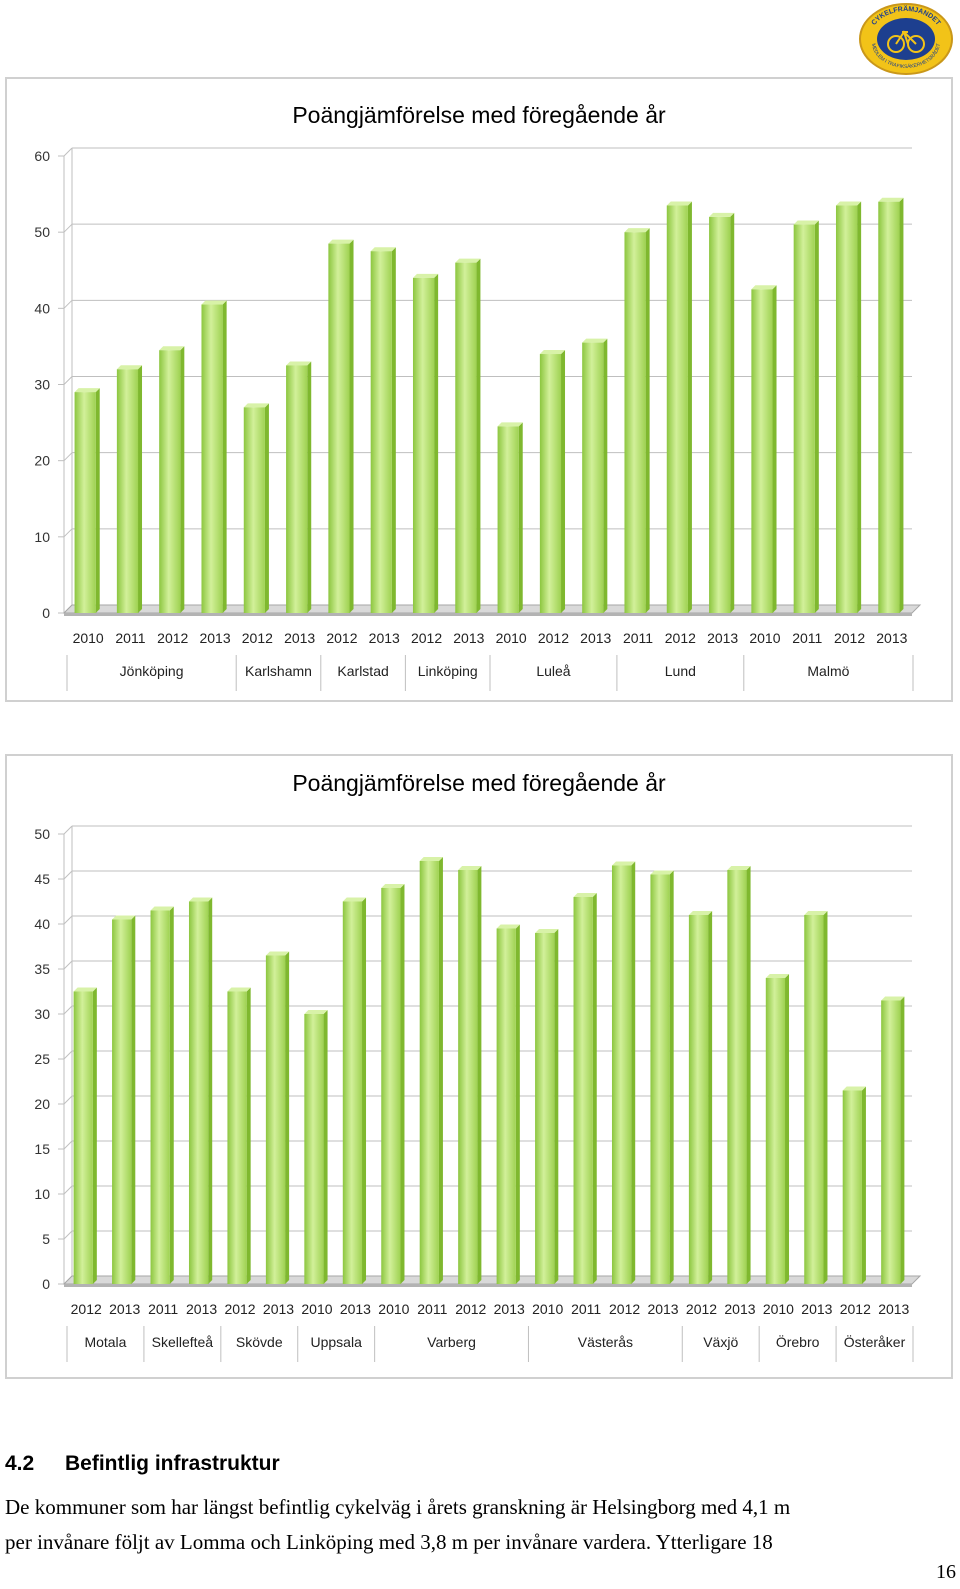 Image resolution: width=960 pixels, height=1589 pixels. Describe the element at coordinates (198, 1092) in the screenshot. I see `bar-skellefteå-2013` at that location.